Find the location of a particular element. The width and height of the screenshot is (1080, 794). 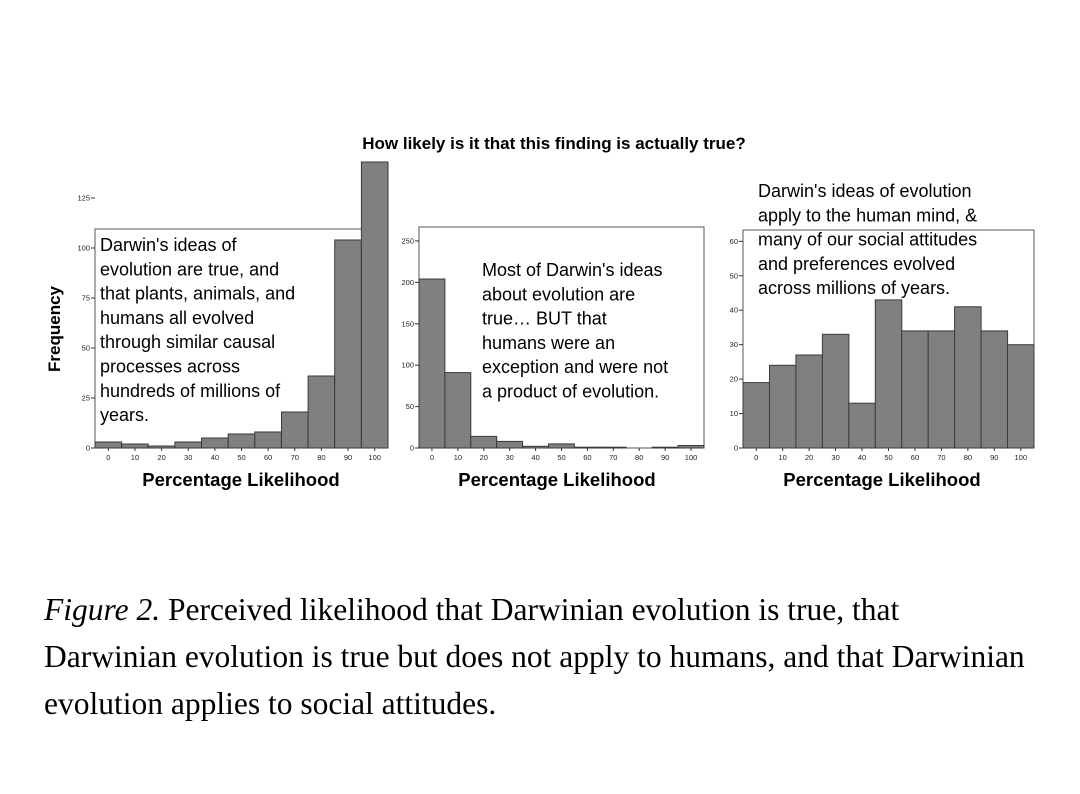

annotation-line: about evolution are is located at coordinates (558, 294).